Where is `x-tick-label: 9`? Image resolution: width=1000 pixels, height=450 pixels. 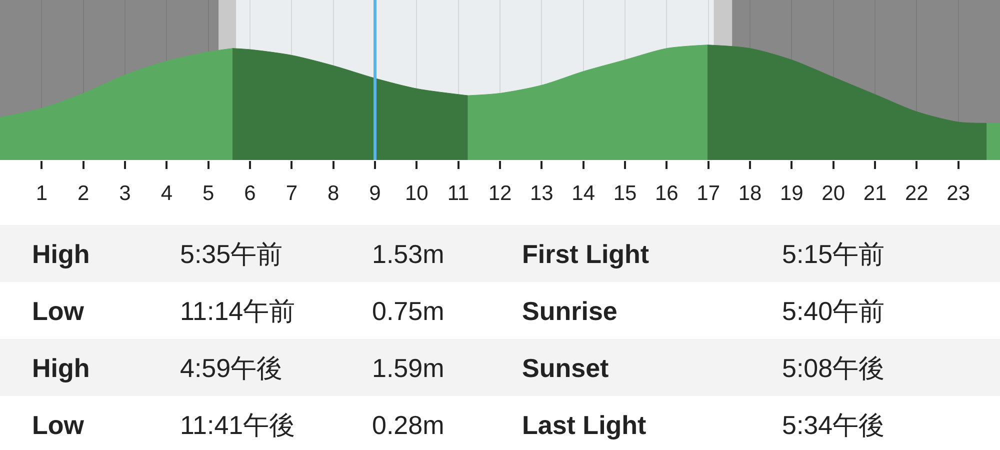 x-tick-label: 9 is located at coordinates (375, 194).